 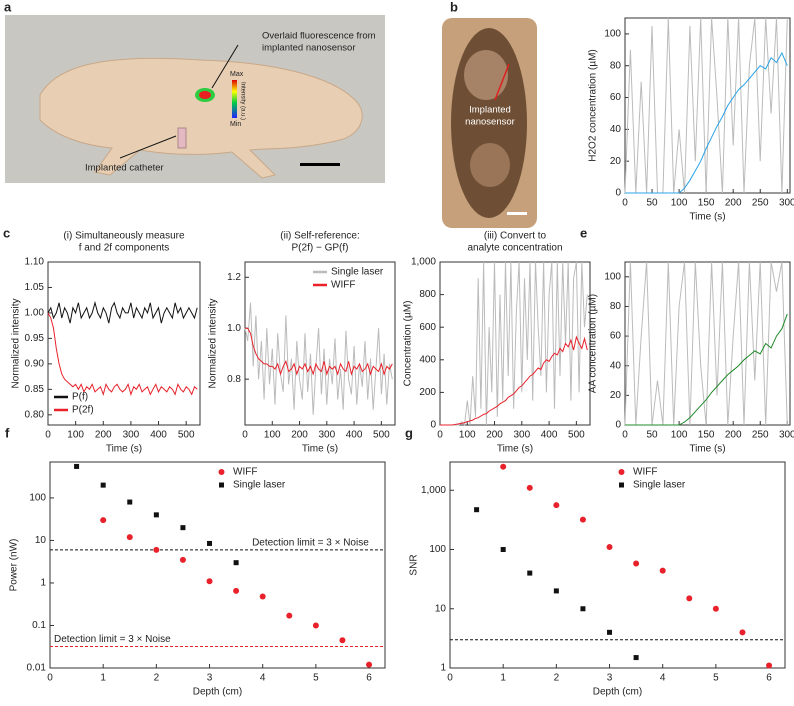 I want to click on colorbar, so click(x=234, y=99).